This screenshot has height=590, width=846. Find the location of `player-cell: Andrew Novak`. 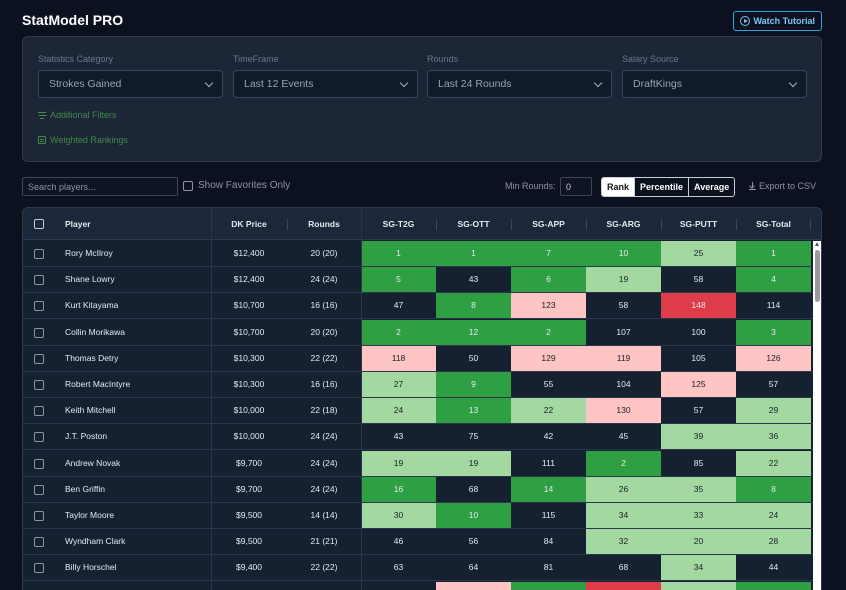

player-cell: Andrew Novak is located at coordinates (93, 462).